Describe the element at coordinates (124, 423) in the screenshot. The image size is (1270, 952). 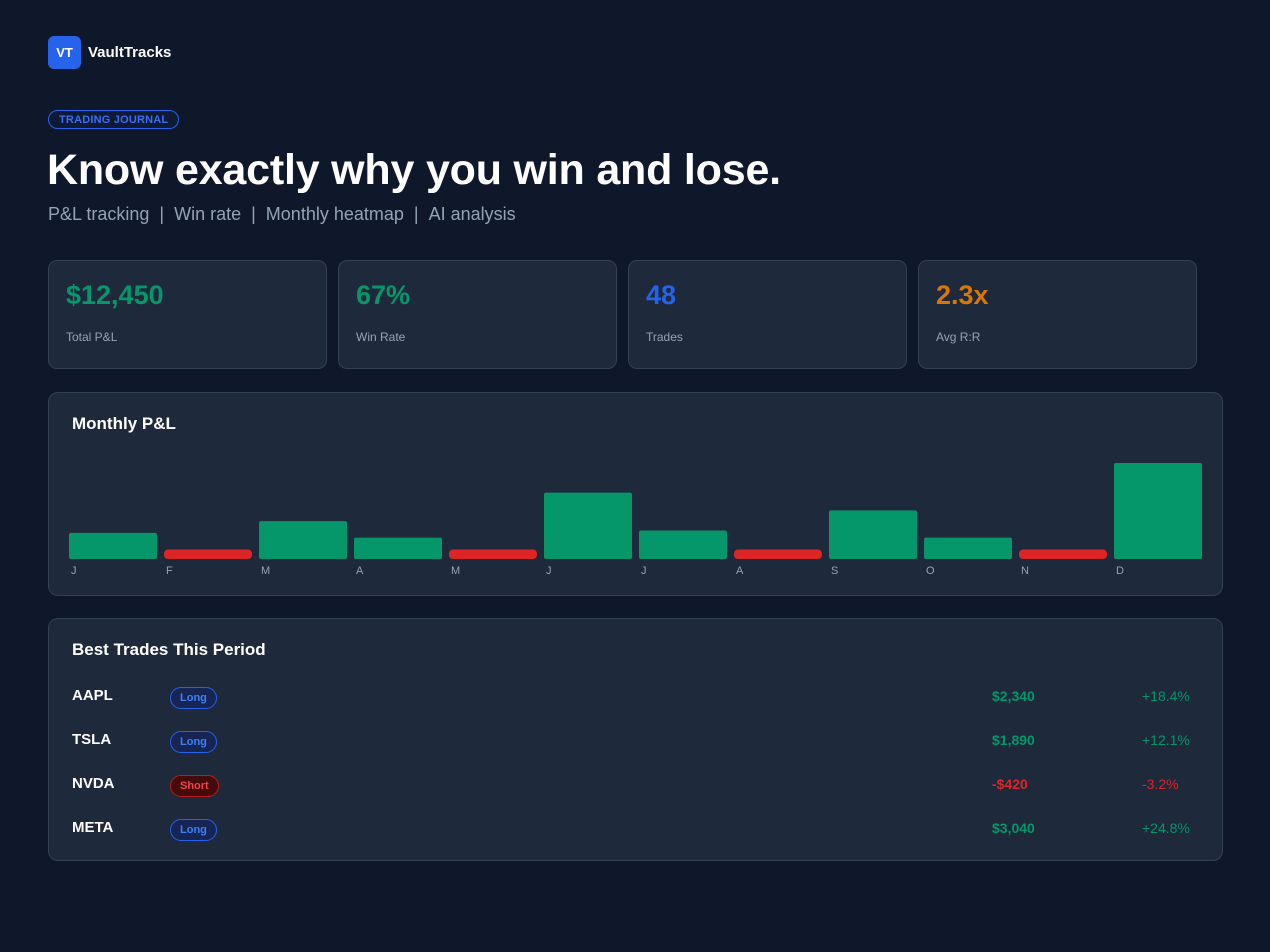
I see `chart-title: Monthly P&L` at that location.